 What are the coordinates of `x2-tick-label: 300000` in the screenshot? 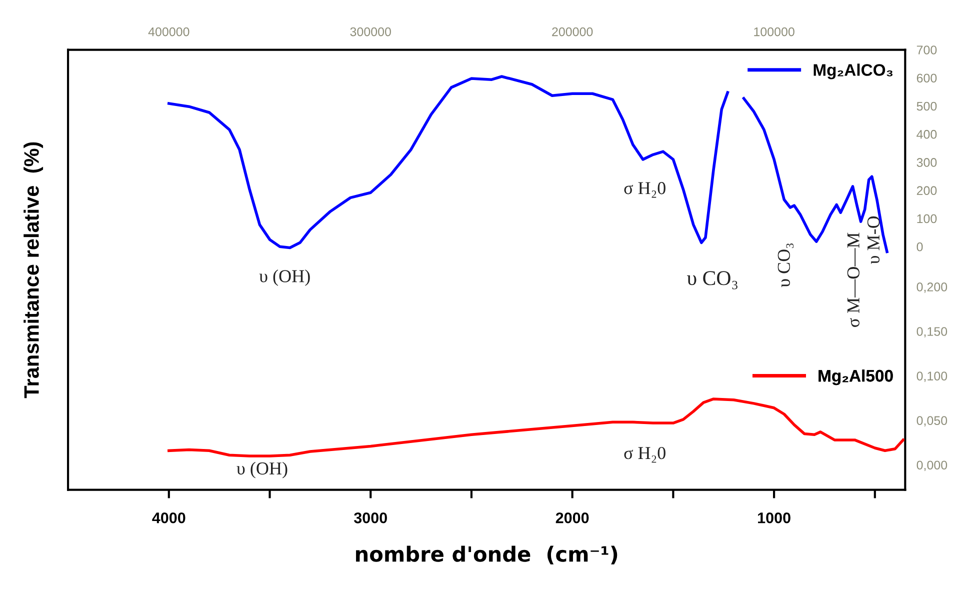 It's located at (370, 31).